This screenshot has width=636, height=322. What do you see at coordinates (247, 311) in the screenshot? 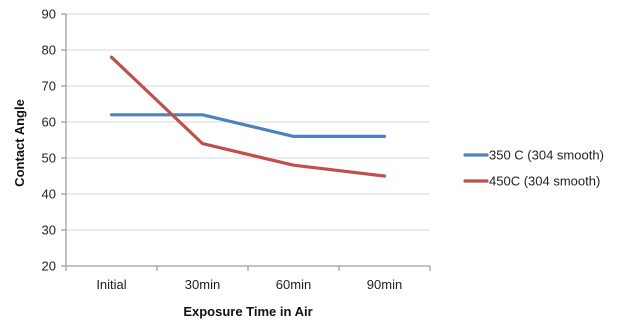
I see `x-axis-title: Exposure Time in Air` at bounding box center [247, 311].